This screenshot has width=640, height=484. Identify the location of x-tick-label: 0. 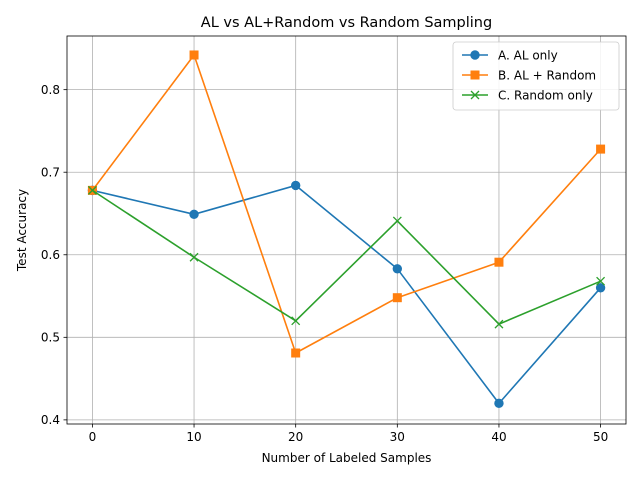
(93, 437).